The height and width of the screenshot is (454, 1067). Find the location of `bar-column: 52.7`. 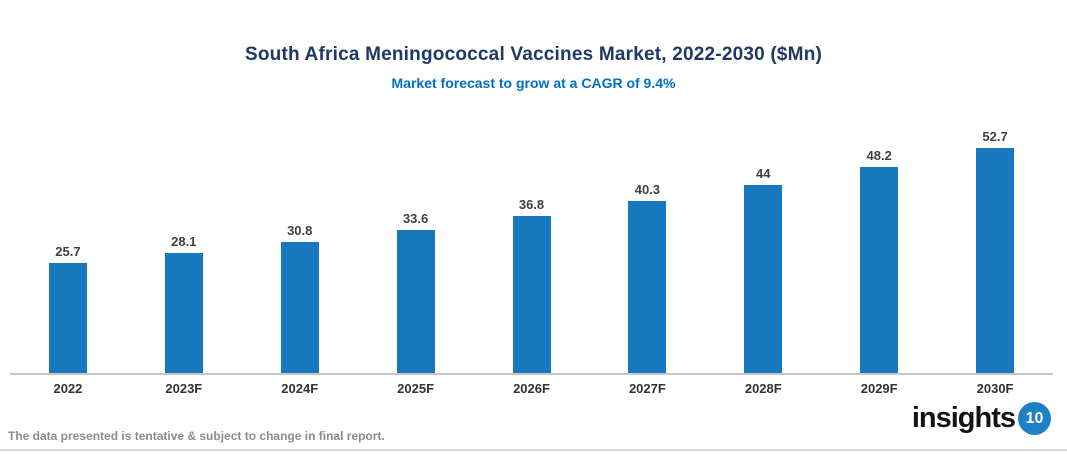

bar-column: 52.7 is located at coordinates (995, 251).